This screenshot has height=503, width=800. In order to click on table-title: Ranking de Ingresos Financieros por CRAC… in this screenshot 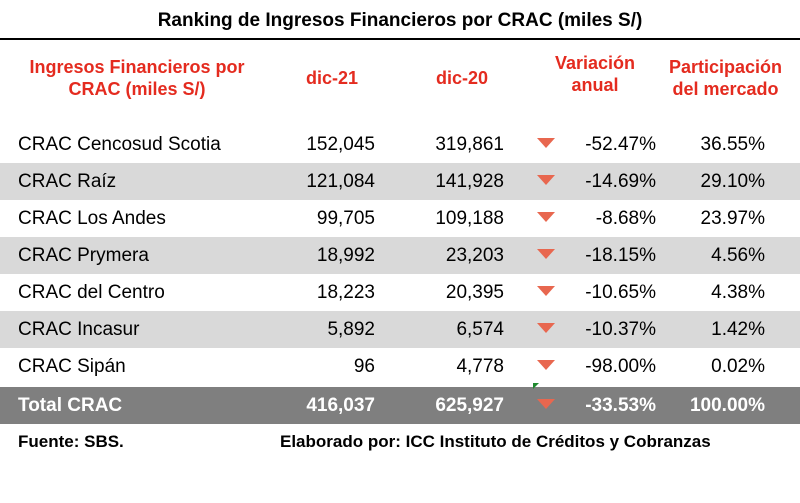, I will do `click(400, 20)`.